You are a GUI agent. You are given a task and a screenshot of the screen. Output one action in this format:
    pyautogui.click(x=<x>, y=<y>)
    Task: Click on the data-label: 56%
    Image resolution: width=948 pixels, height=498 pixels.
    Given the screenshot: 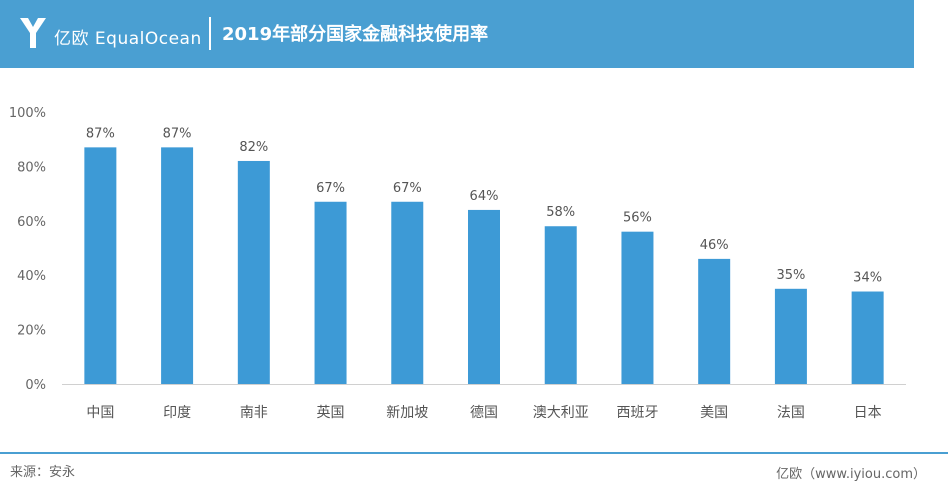 What is the action you would take?
    pyautogui.click(x=637, y=218)
    